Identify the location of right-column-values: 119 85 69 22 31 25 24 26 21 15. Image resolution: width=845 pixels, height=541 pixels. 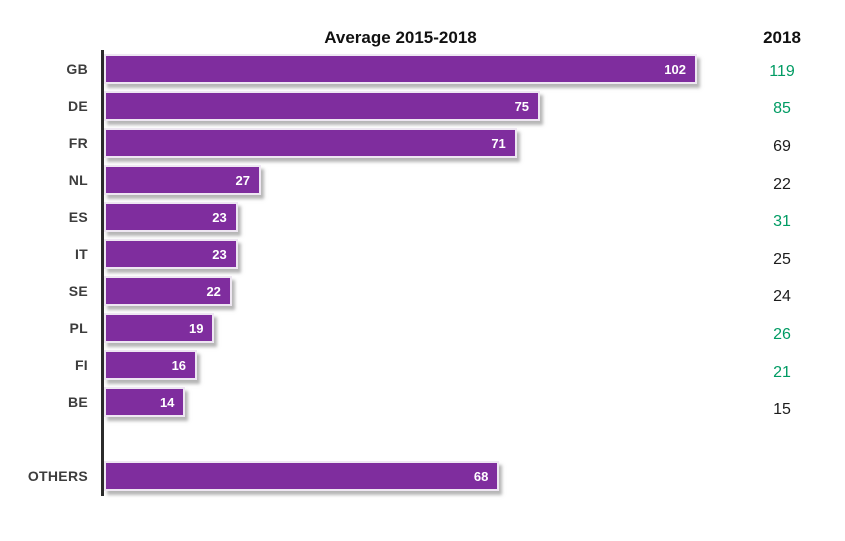
(782, 241).